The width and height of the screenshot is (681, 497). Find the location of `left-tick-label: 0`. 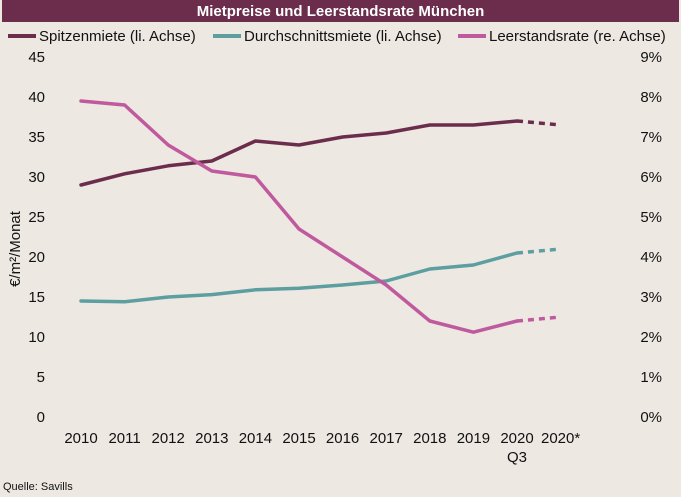

left-tick-label: 0 is located at coordinates (41, 417).